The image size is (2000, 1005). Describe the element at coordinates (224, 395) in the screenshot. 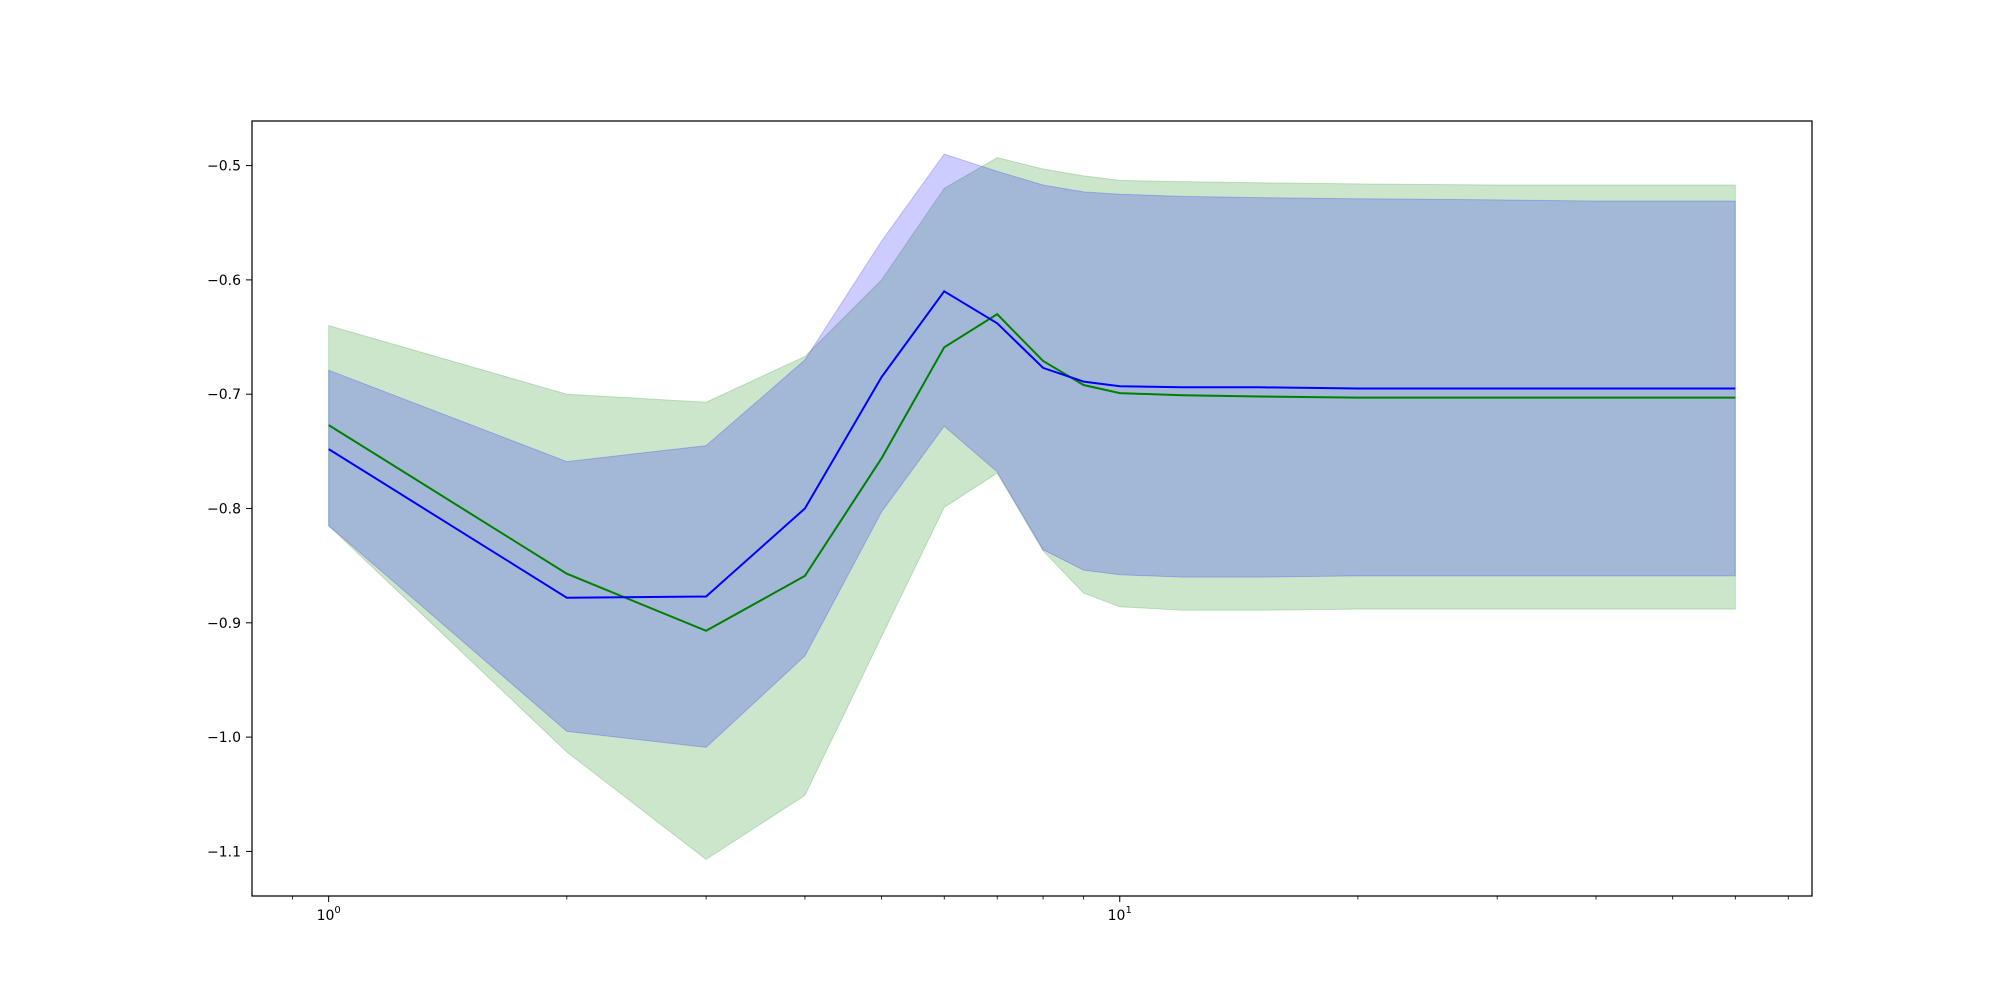

I see `y-tick-label: −0.7` at that location.